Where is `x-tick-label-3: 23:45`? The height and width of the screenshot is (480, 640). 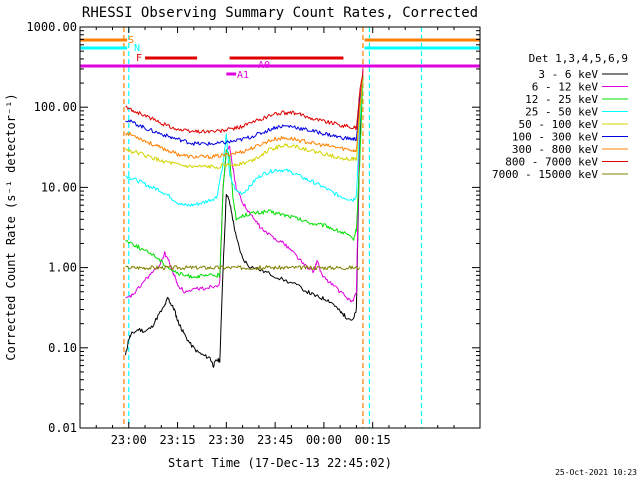
x-tick-label-3: 23:45 is located at coordinates (275, 440).